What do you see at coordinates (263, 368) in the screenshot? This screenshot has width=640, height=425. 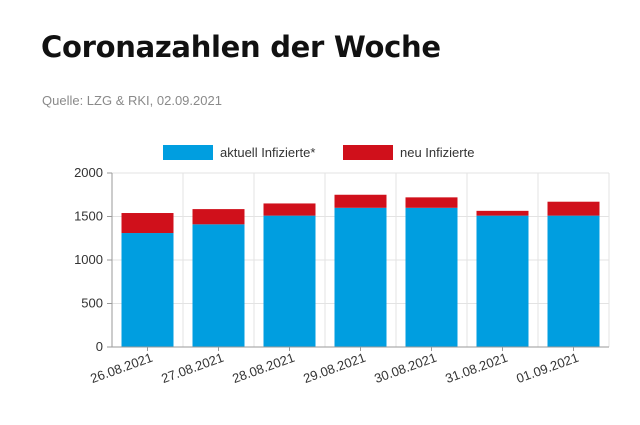 I see `x-tick-label: 28.08.2021` at bounding box center [263, 368].